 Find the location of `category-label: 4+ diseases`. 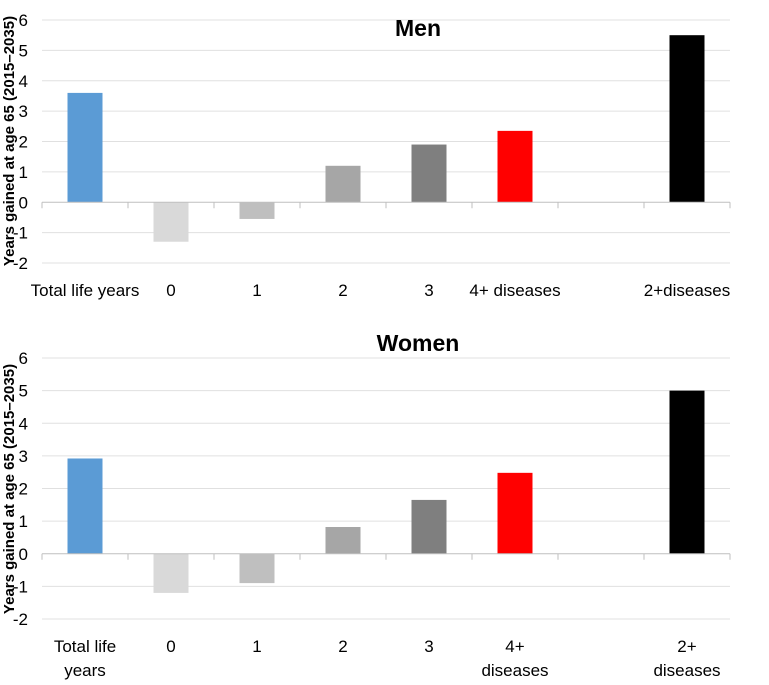

category-label: 4+ diseases is located at coordinates (514, 290).